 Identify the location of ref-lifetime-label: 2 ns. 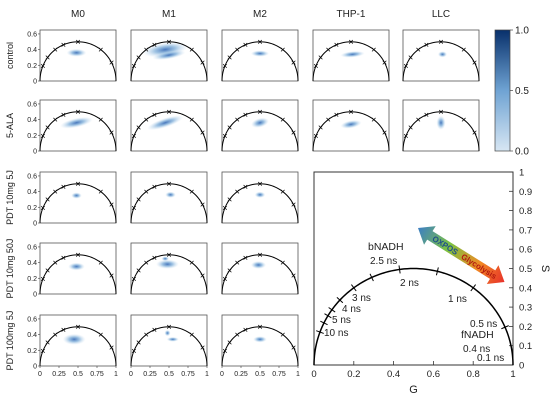
(409, 283).